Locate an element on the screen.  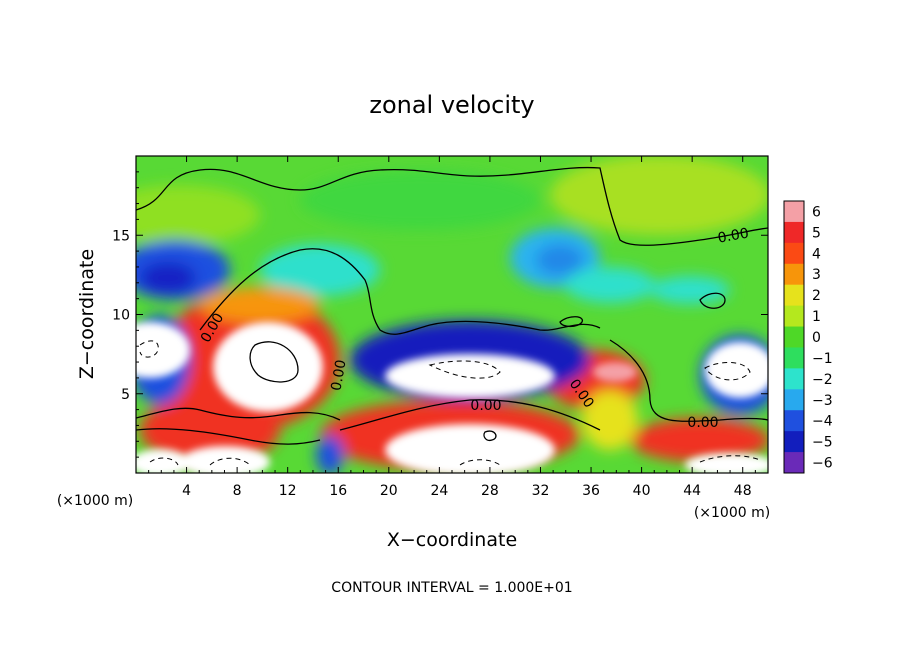
colorbar-label: −6 is located at coordinates (822, 464).